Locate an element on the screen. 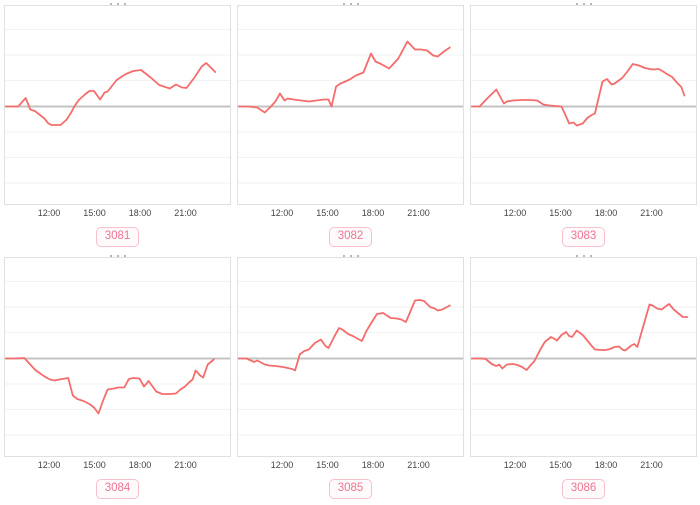 Image resolution: width=700 pixels, height=505 pixels. badge-row: 3085 is located at coordinates (350, 489).